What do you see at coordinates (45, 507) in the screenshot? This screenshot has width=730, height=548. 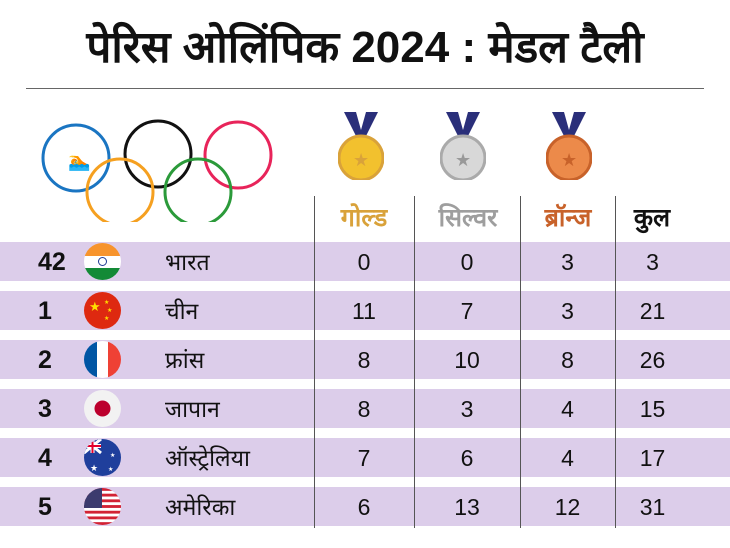 I see `rank: 5` at bounding box center [45, 507].